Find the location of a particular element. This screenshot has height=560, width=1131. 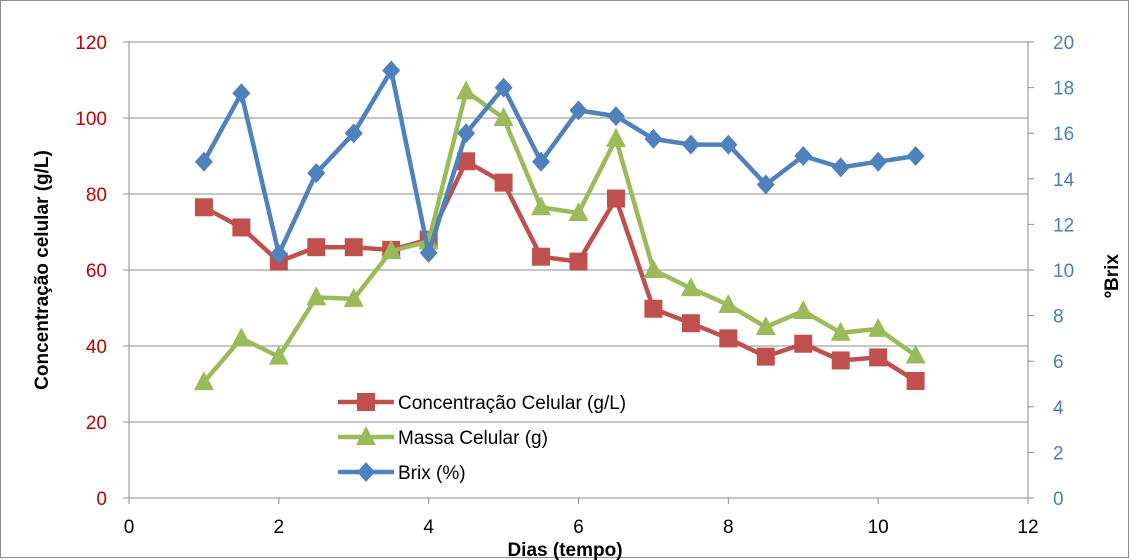

legend-label: Brix (%) is located at coordinates (432, 473).